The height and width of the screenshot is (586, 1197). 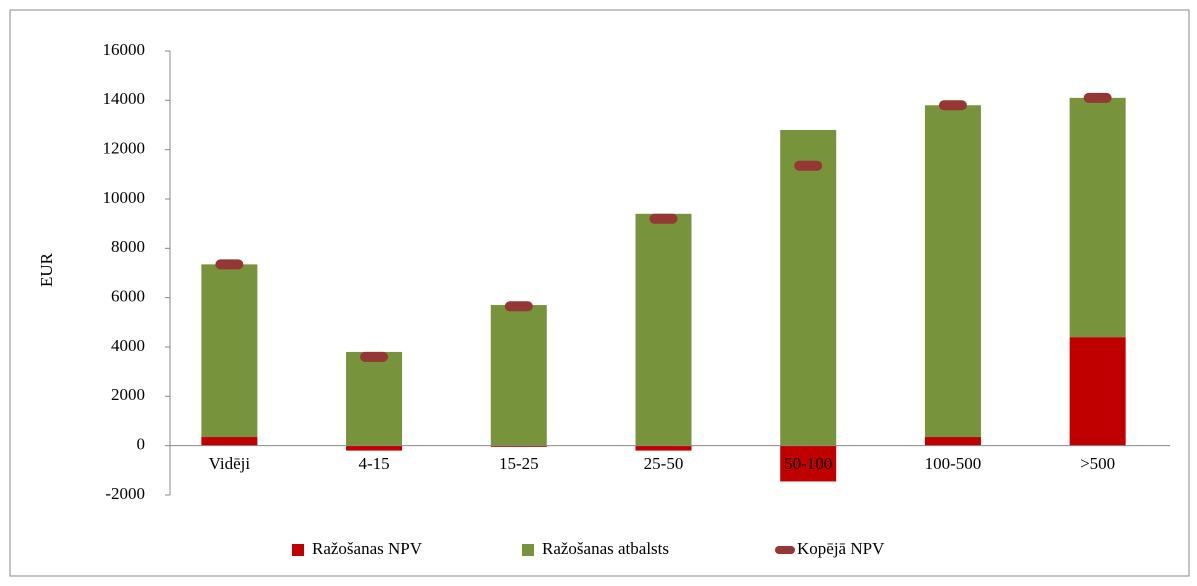 I want to click on y-tick-label: 2000, so click(x=128, y=394).